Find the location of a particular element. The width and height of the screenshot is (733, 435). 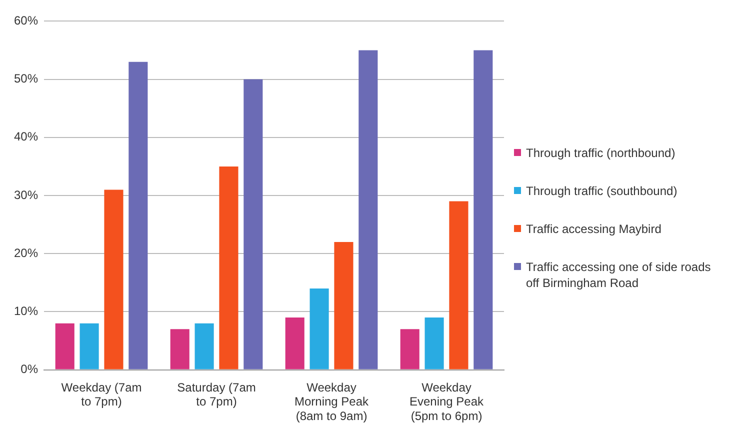

y-tick-label: 20% is located at coordinates (26, 253).